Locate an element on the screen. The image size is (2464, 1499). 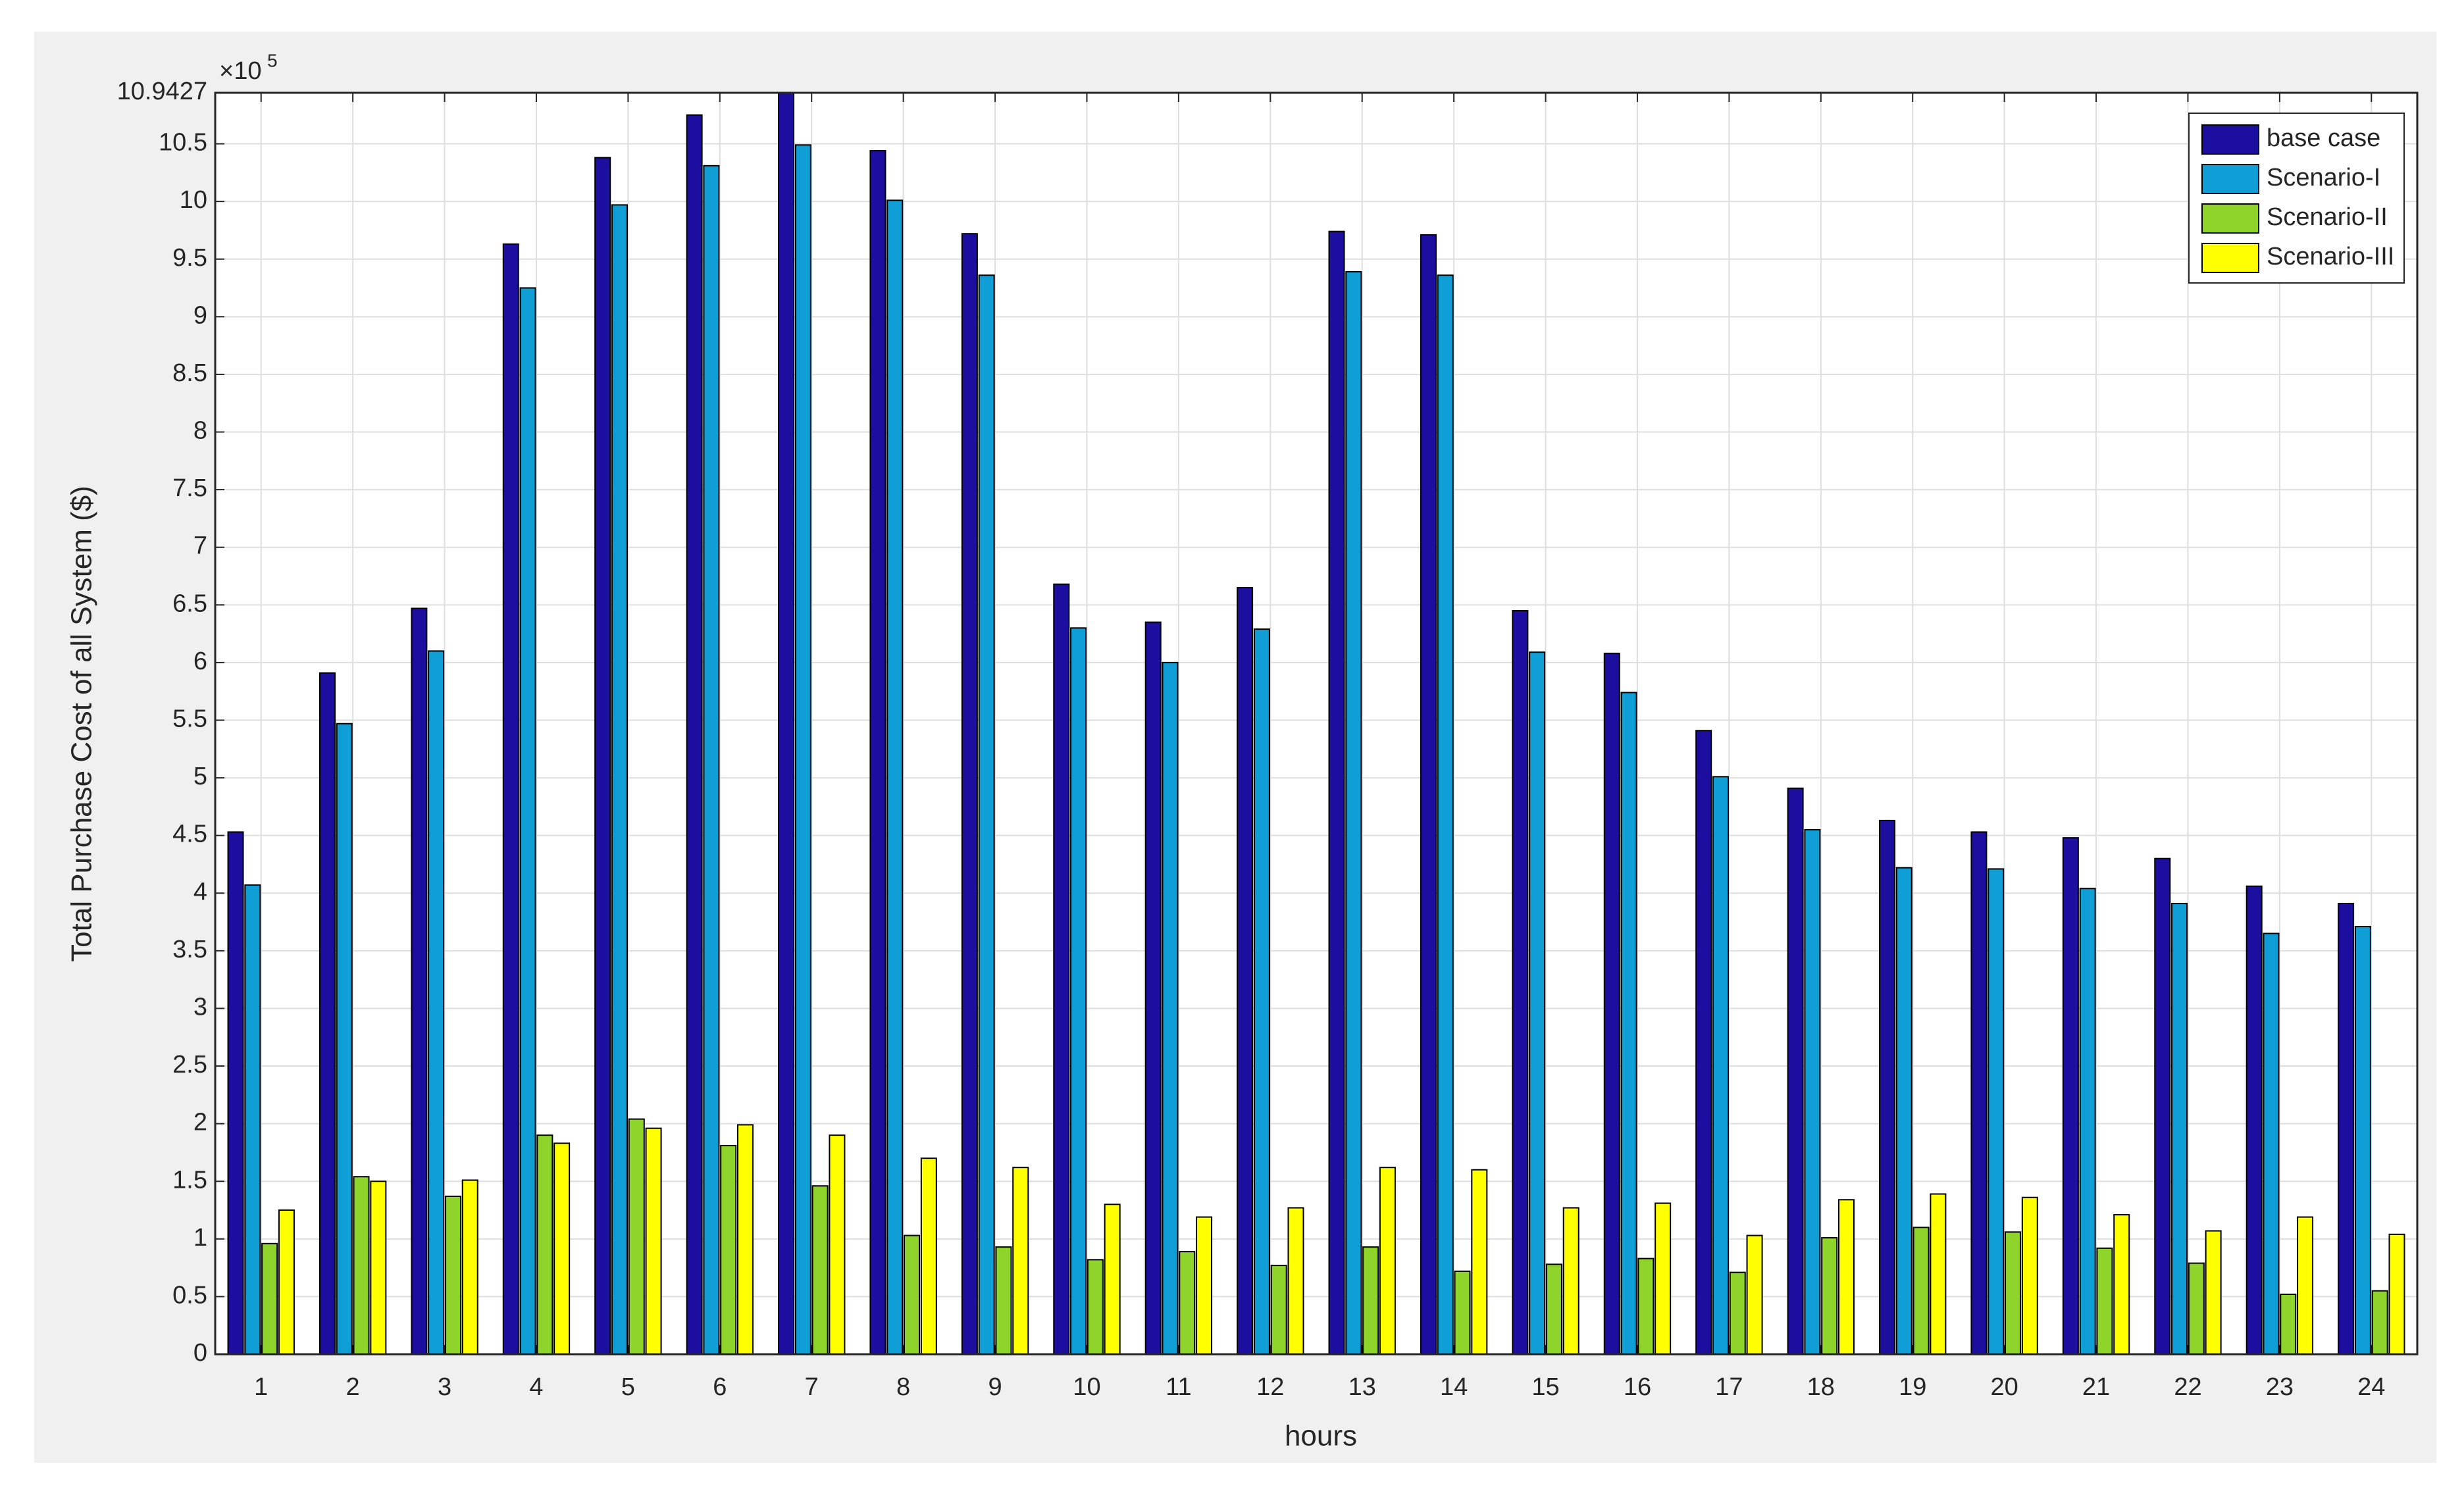
x-tick-label: 7 is located at coordinates (812, 1387).